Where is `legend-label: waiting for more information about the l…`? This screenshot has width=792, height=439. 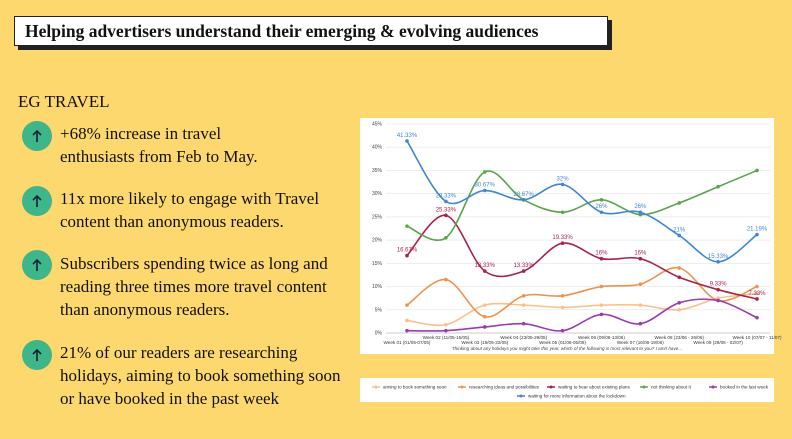
legend-label: waiting for more information about the l… is located at coordinates (577, 396).